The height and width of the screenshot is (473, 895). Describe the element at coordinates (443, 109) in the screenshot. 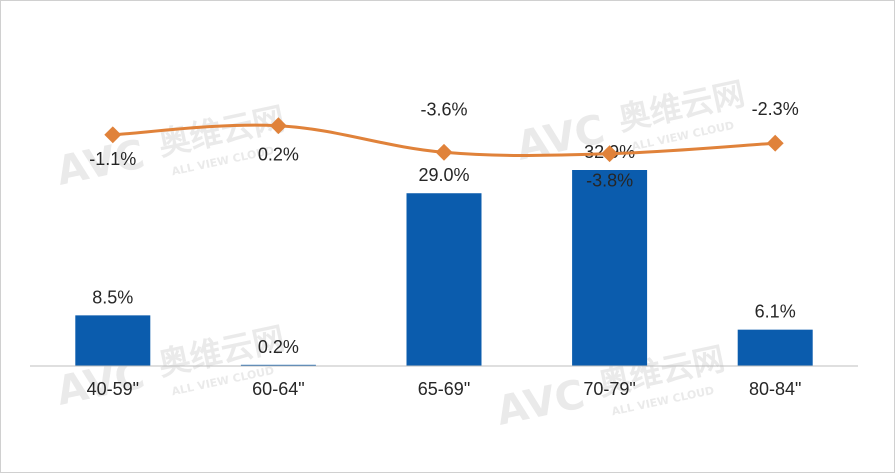

I see `line-data-label: -3.6%` at that location.